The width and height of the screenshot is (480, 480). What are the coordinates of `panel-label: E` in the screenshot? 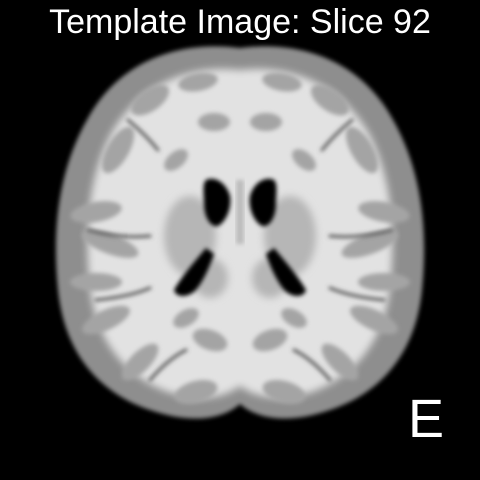 It's located at (425, 419).